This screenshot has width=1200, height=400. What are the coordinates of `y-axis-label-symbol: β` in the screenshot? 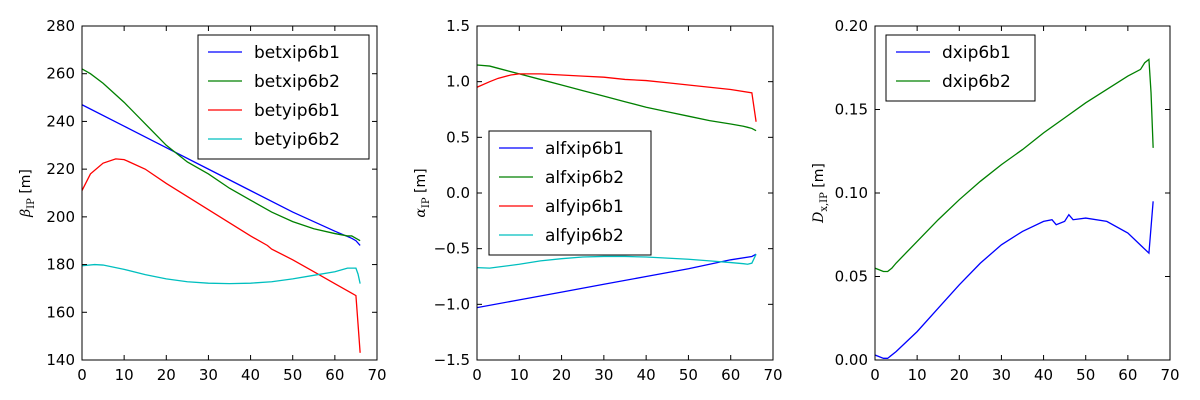 It's located at (26, 213).